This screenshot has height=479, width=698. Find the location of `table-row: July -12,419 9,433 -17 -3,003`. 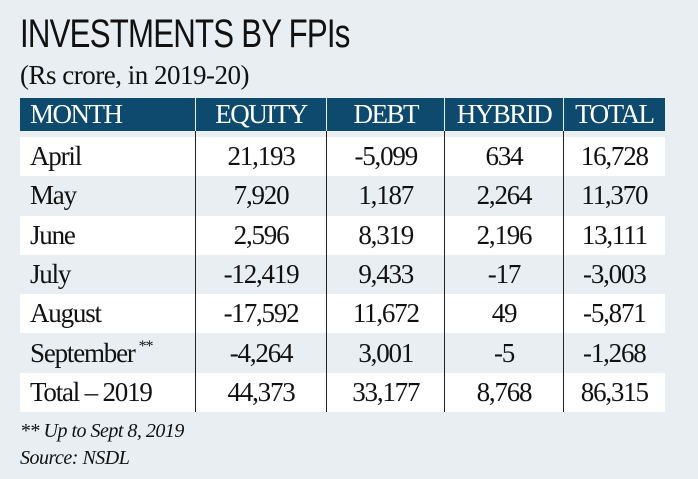

table-row: July -12,419 9,433 -17 -3,003 is located at coordinates (342, 274).